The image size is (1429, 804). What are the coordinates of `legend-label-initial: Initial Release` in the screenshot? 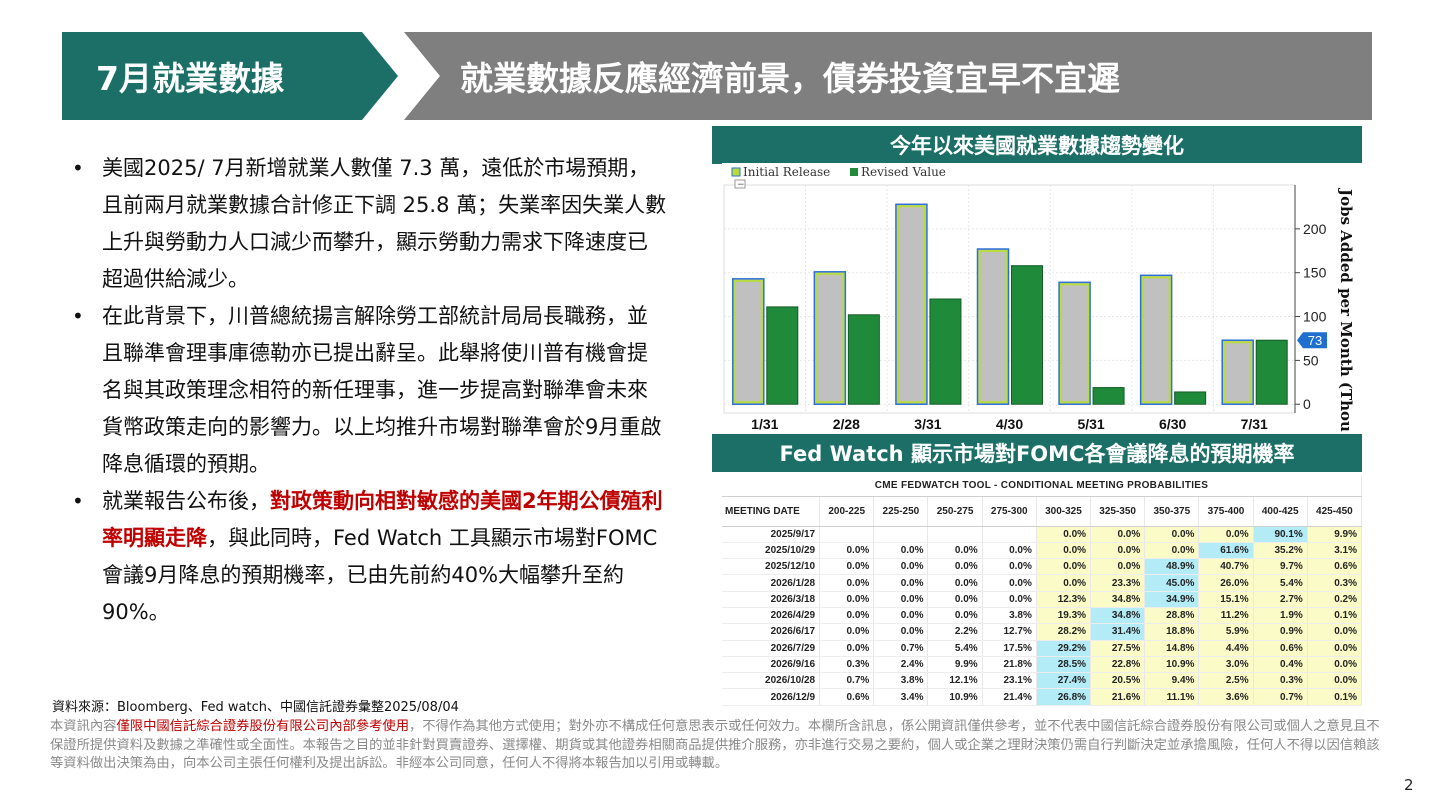 It's located at (786, 172).